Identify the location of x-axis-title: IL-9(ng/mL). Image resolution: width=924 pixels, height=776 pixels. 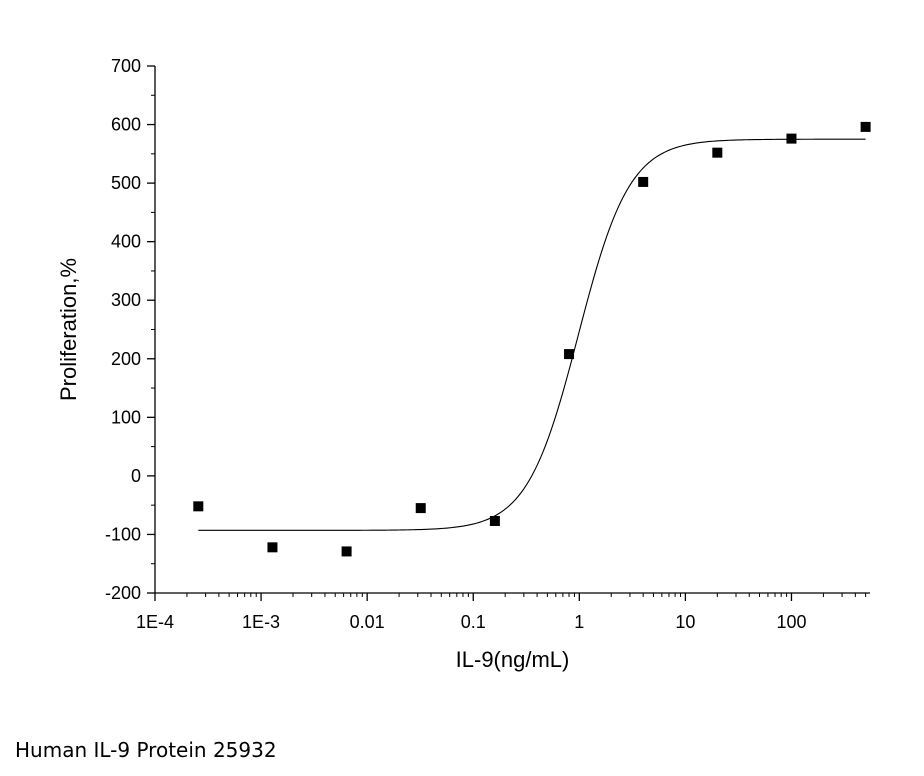
(513, 659).